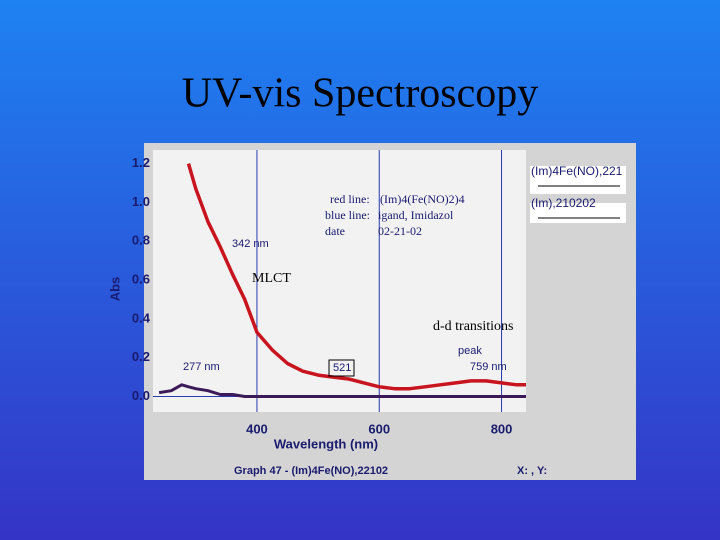 This screenshot has width=720, height=540. I want to click on y-tick-label: 0.0, so click(141, 395).